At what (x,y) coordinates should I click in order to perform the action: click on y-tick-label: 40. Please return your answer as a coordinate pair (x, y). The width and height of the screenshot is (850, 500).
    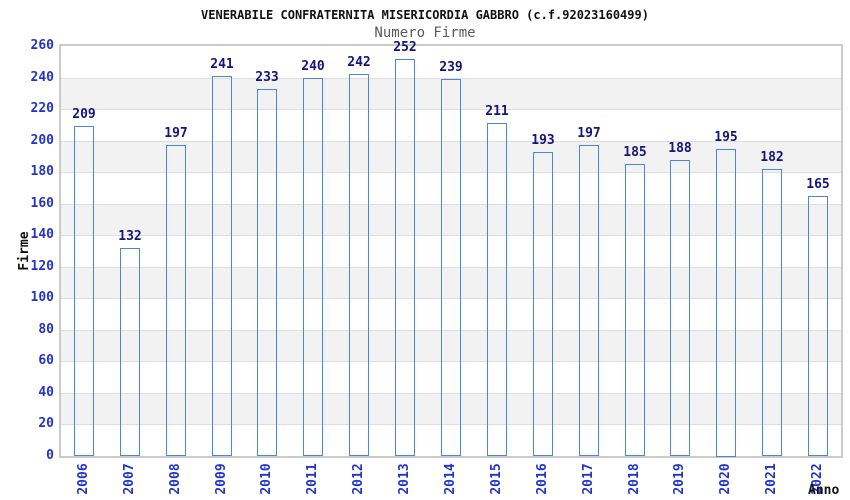
    Looking at the image, I should click on (46, 392).